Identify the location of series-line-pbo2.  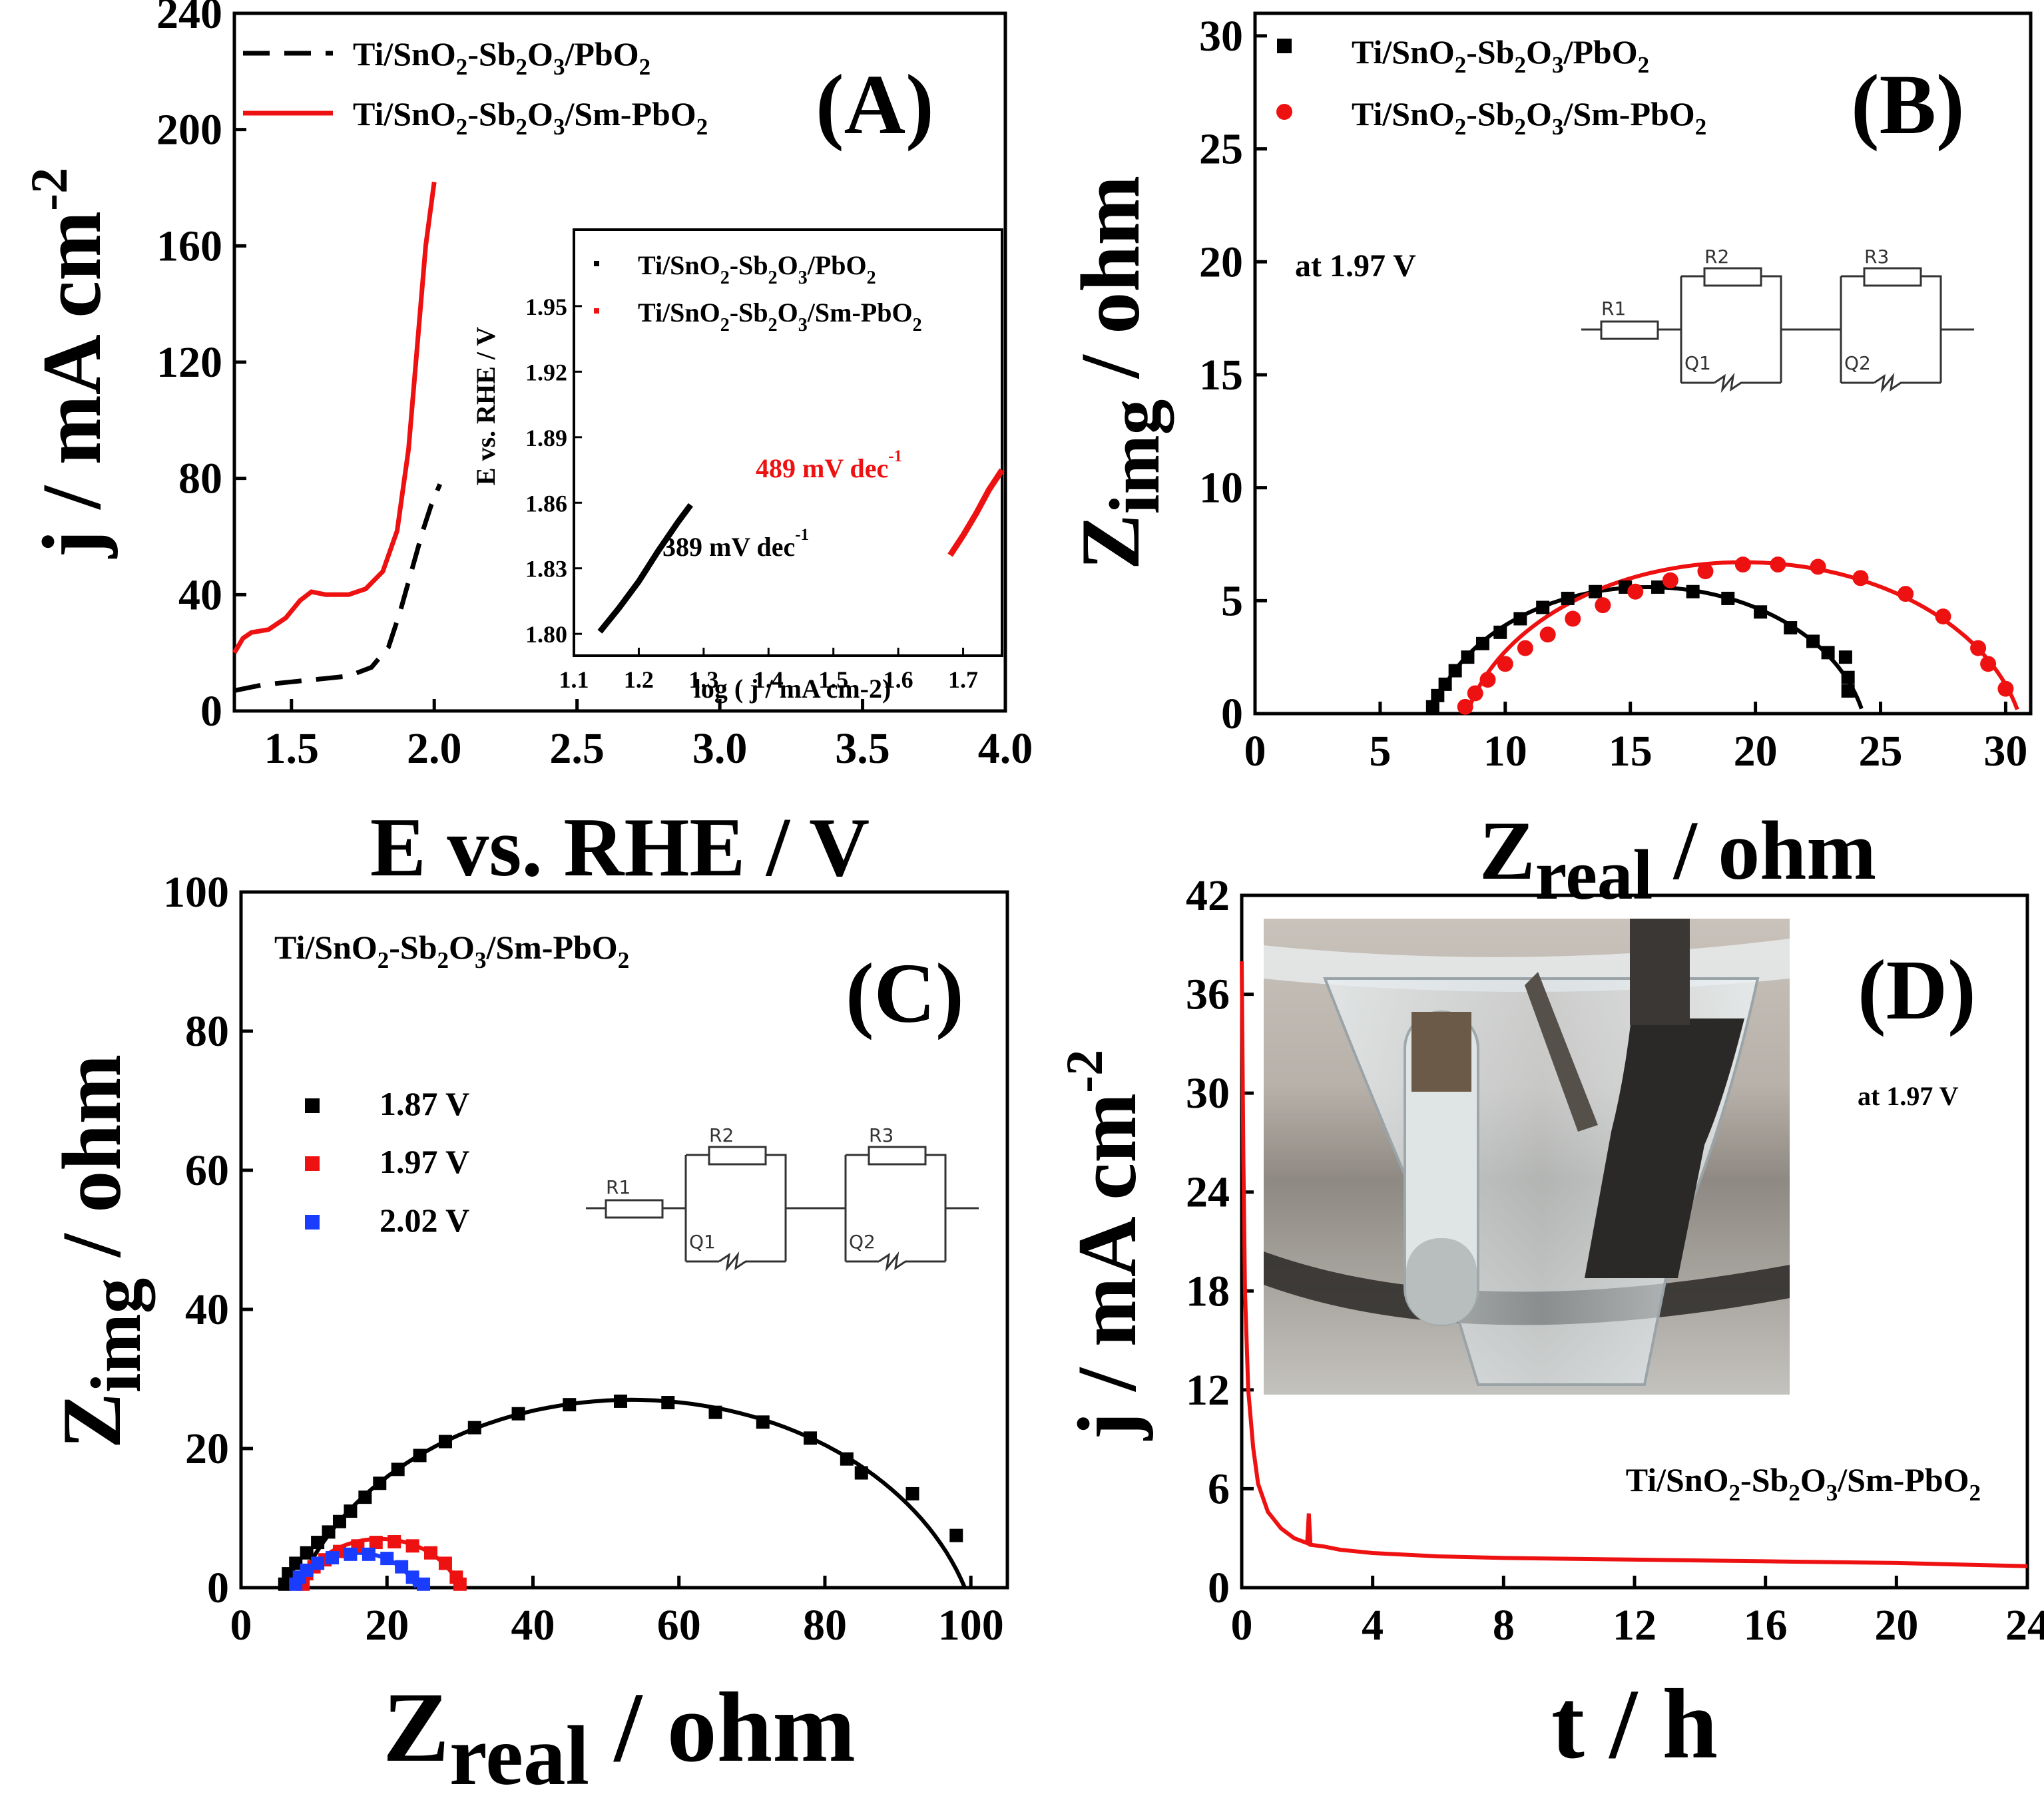
(338, 588).